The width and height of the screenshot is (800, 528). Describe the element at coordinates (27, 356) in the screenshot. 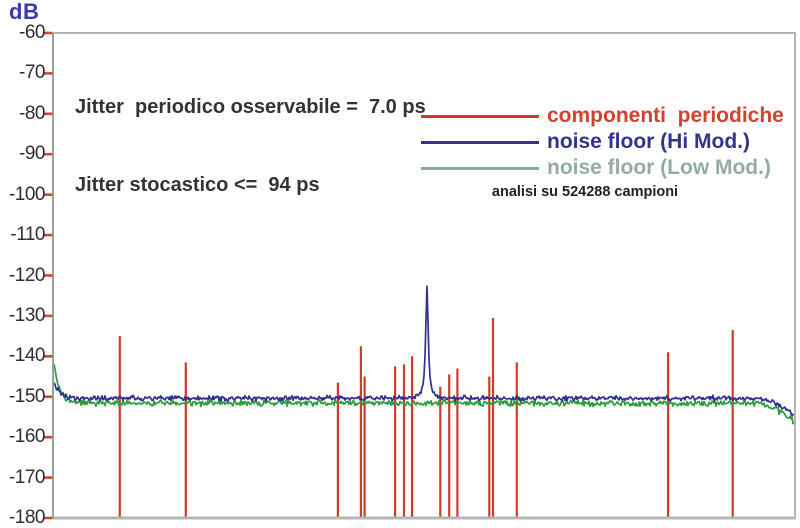

I see `y-tick-label: -140` at that location.